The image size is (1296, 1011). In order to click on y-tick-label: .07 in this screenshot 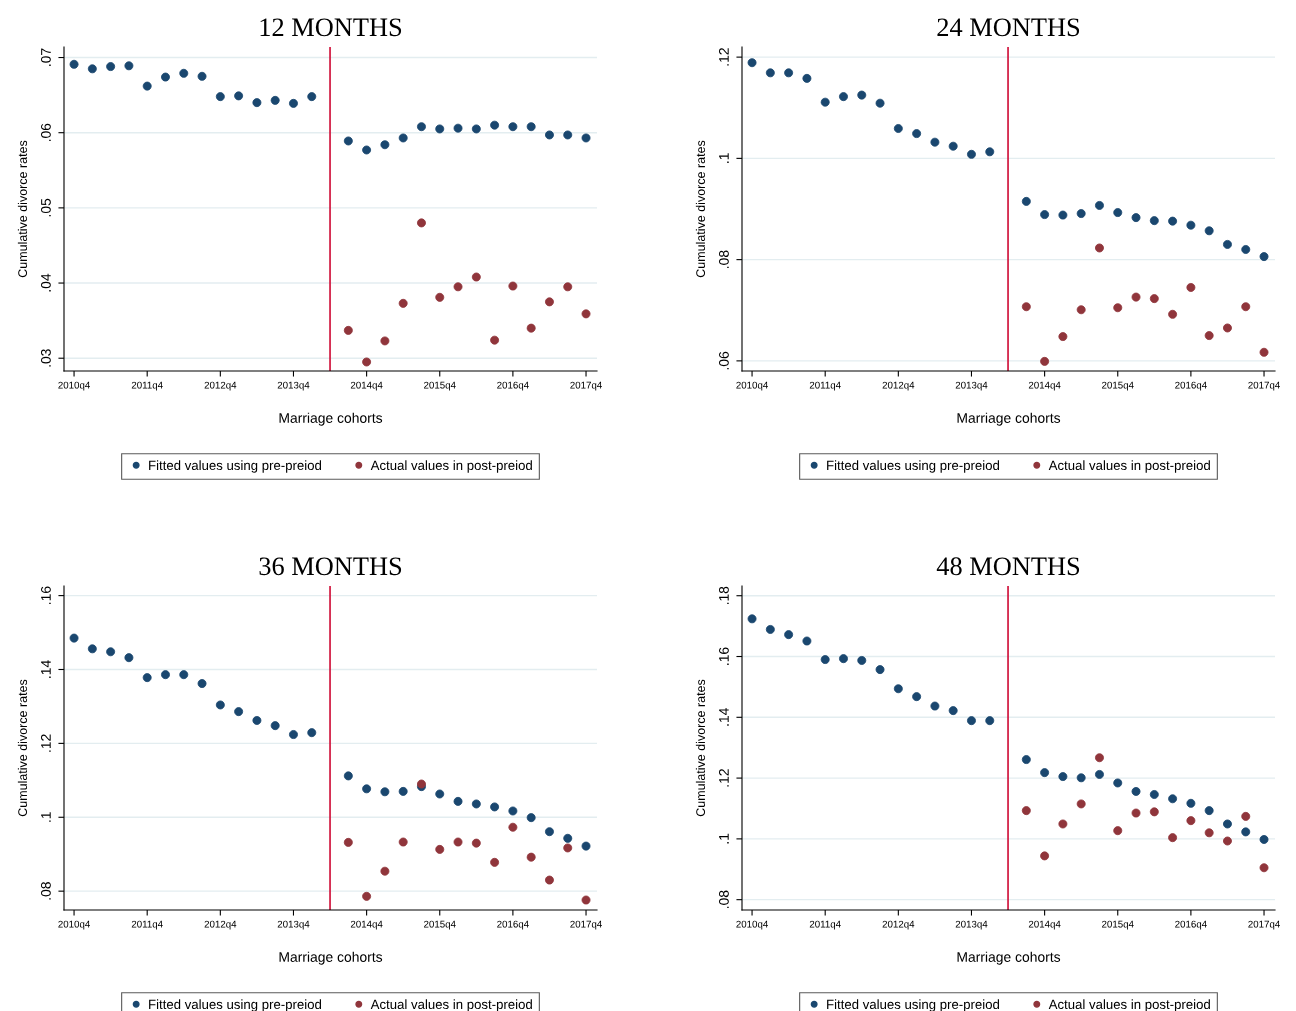, I will do `click(46, 57)`.